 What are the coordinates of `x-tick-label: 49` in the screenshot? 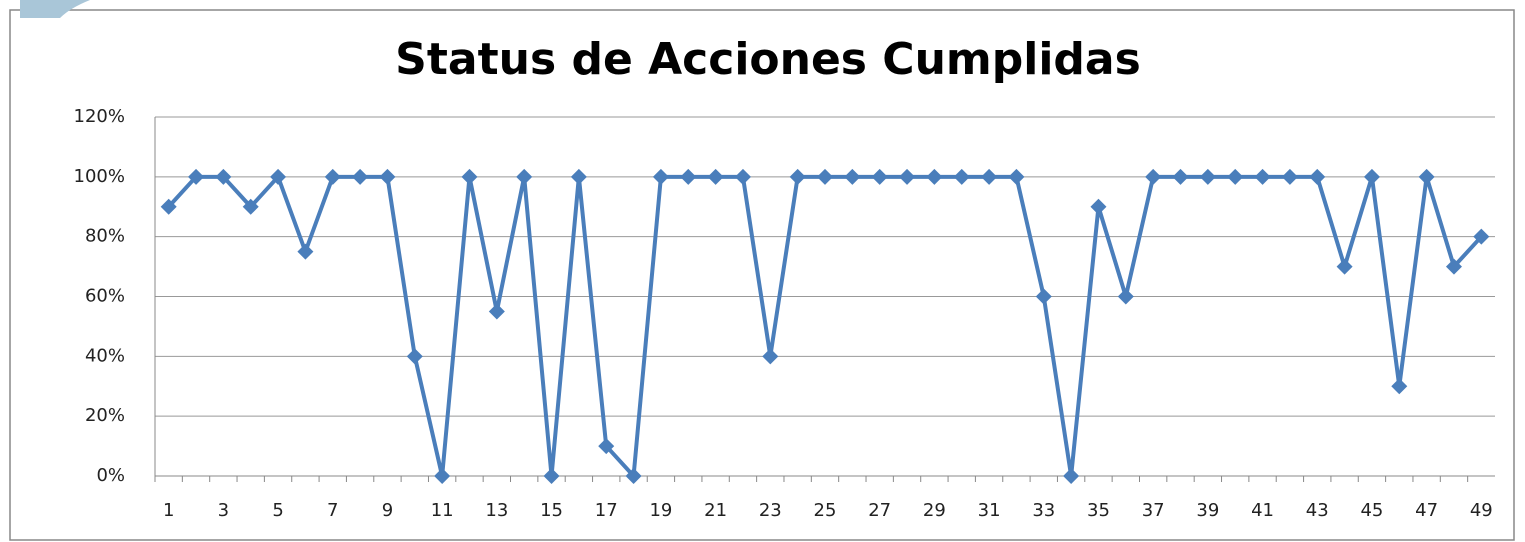 It's located at (1481, 510).